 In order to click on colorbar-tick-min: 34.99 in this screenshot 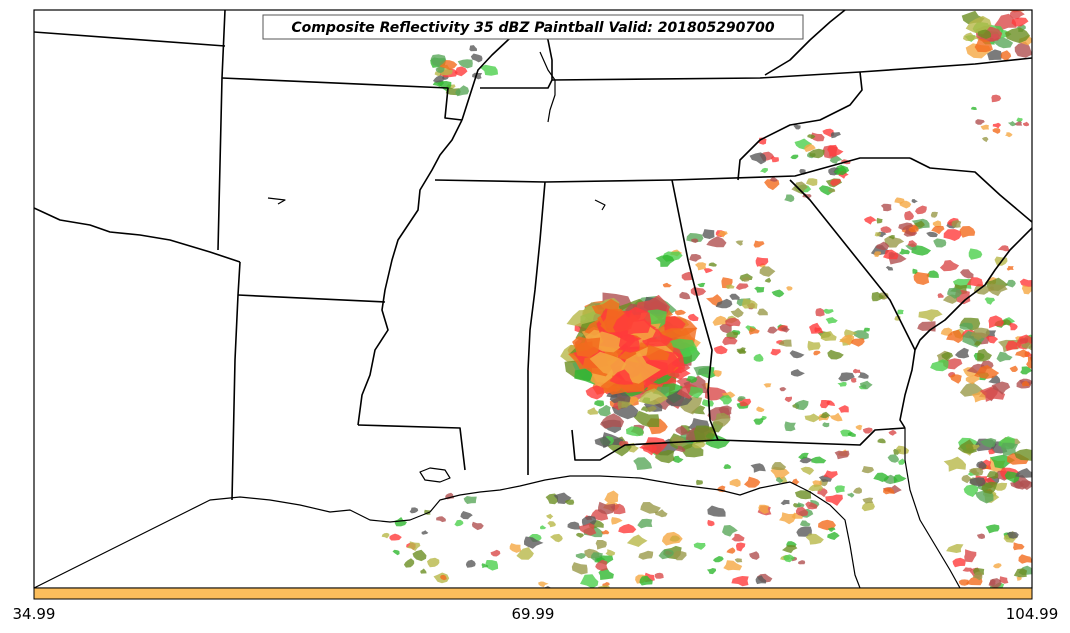, I will do `click(34, 614)`.